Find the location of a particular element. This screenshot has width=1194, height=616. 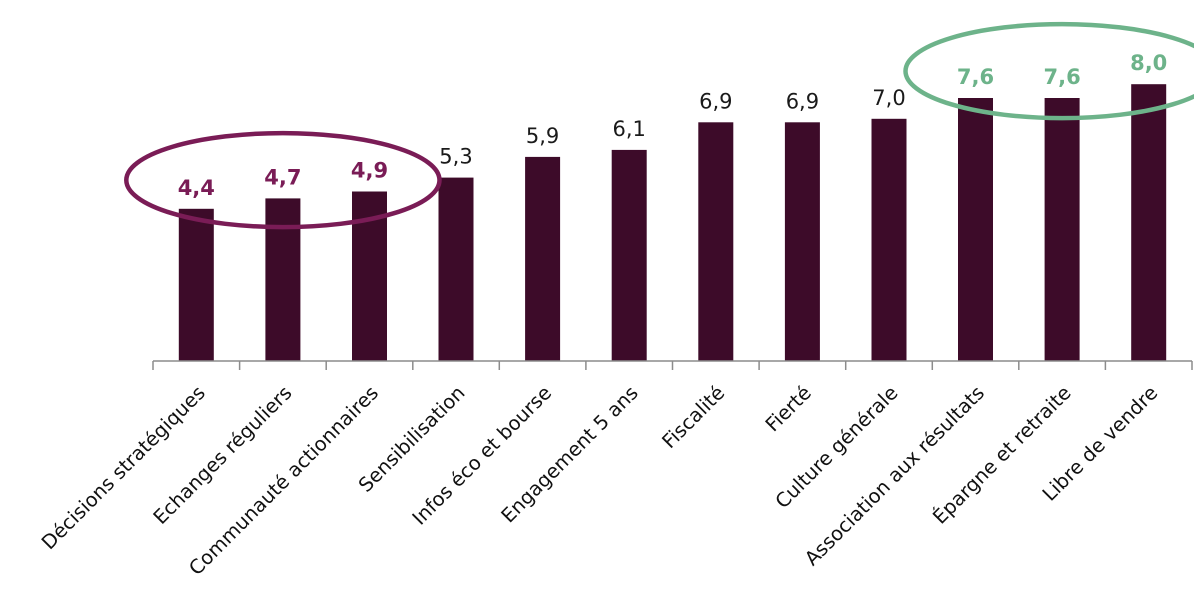

value-label: 4,4 is located at coordinates (196, 188).